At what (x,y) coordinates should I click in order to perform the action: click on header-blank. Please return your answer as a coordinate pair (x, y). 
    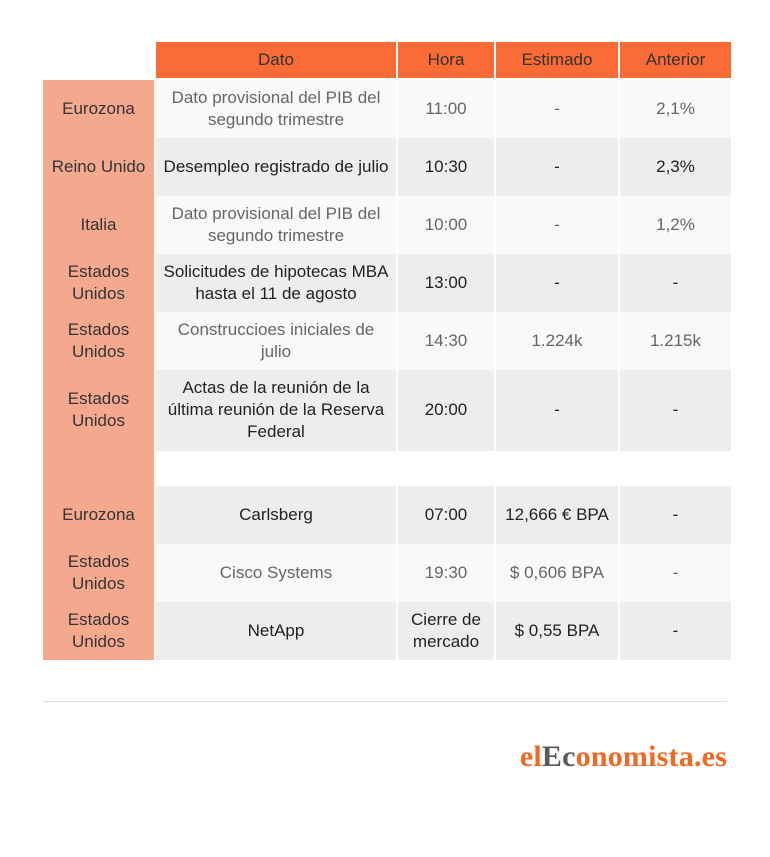
    Looking at the image, I should click on (98, 60).